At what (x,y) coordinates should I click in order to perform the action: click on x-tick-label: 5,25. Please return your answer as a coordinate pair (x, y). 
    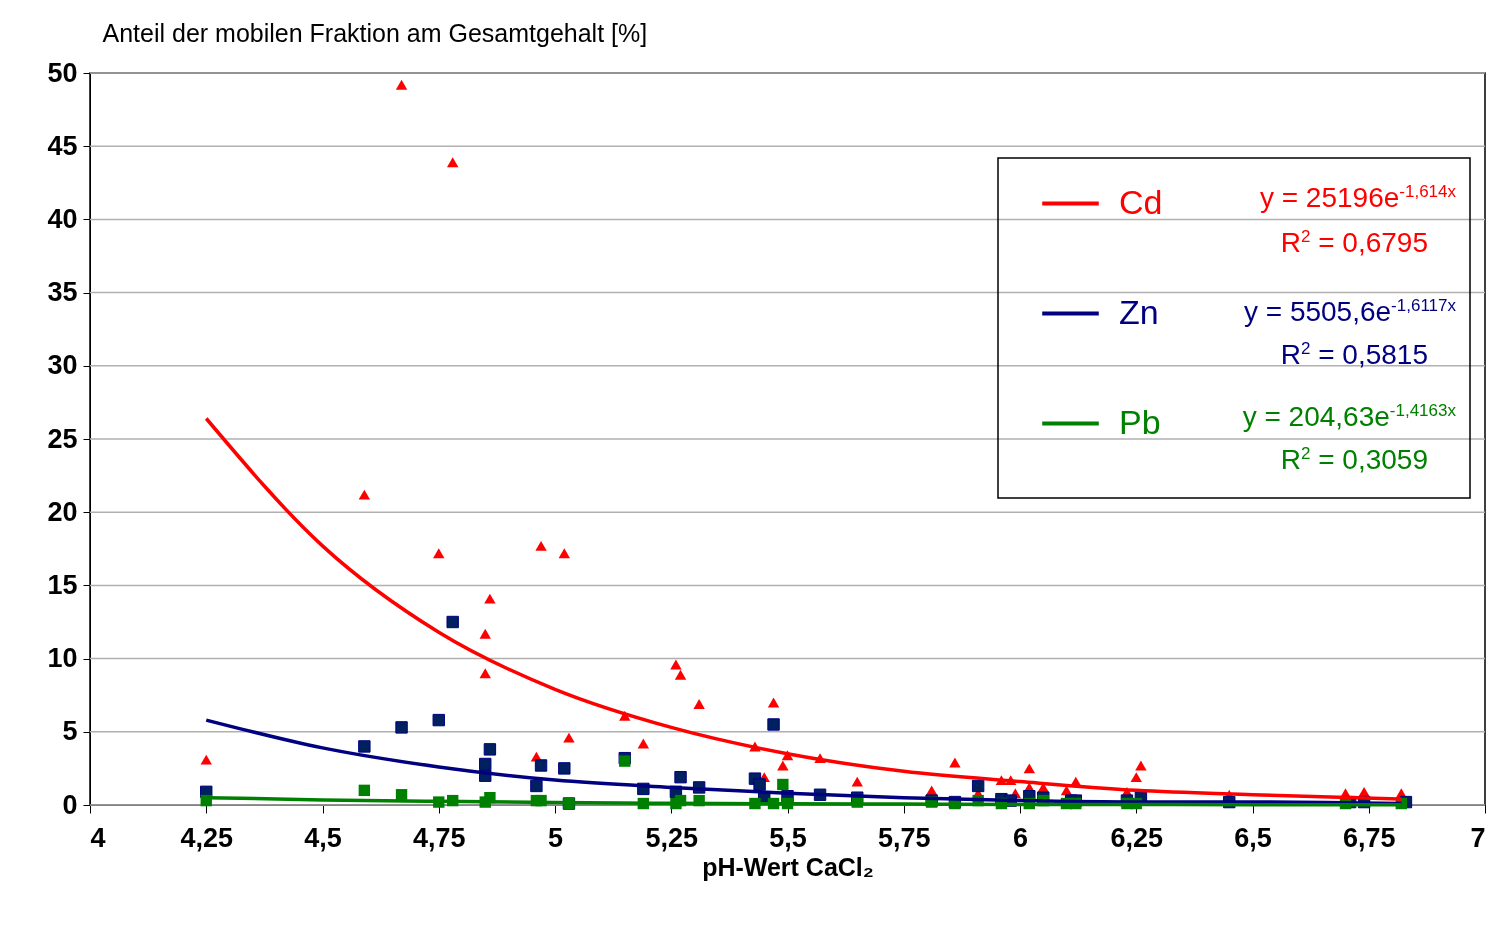
    Looking at the image, I should click on (672, 837).